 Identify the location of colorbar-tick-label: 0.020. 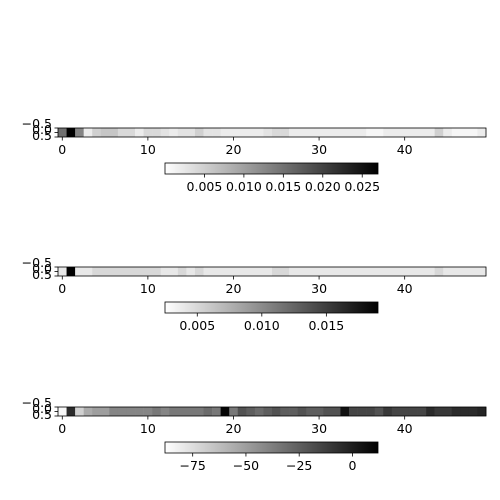
(323, 186).